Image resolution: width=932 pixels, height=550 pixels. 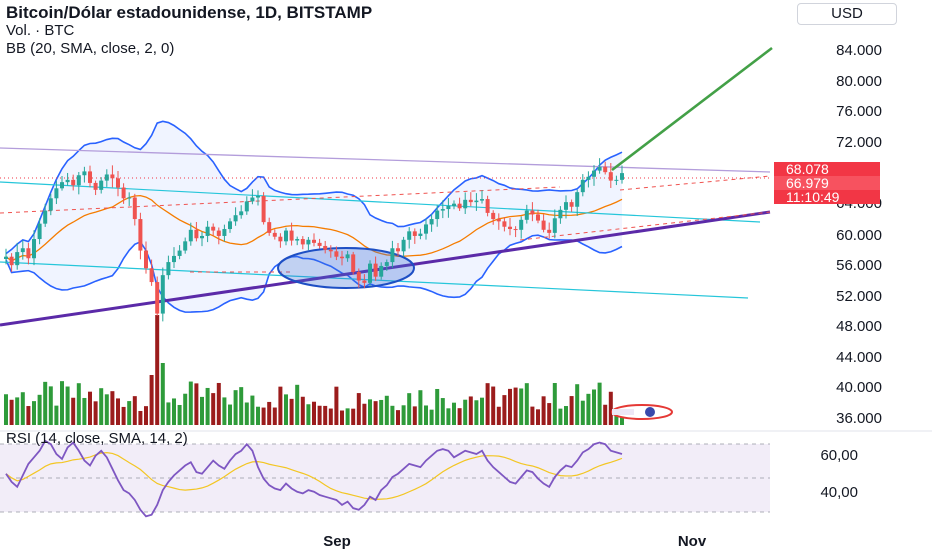 I want to click on upper-resistance-line, so click(x=385, y=160).